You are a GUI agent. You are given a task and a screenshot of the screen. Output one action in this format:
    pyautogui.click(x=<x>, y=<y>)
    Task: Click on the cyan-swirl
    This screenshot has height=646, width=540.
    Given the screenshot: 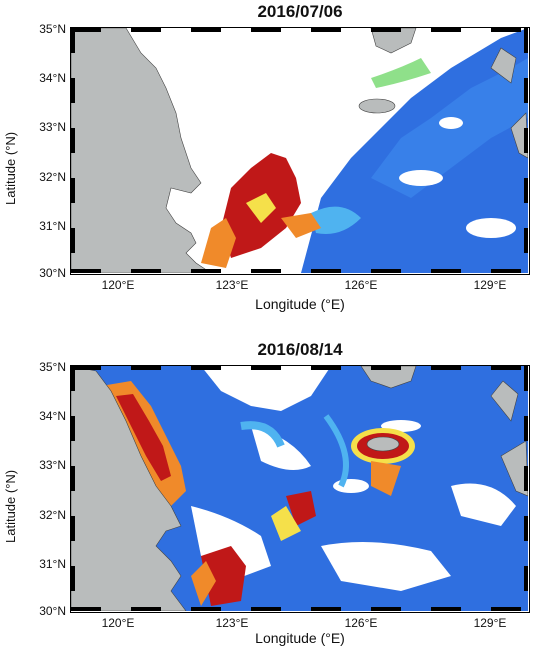 What is the action you would take?
    pyautogui.click(x=336, y=220)
    